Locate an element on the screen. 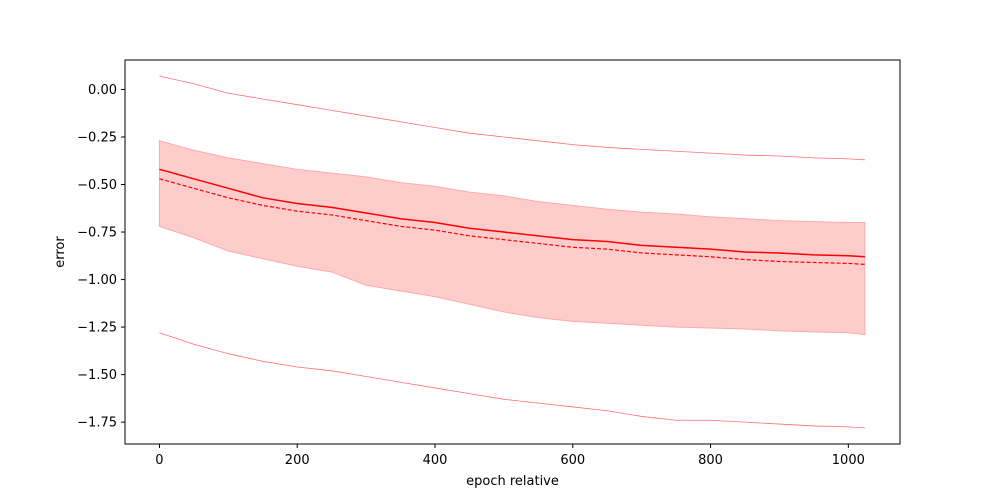 The width and height of the screenshot is (1000, 500). x-axis-label: epoch relative is located at coordinates (512, 481).